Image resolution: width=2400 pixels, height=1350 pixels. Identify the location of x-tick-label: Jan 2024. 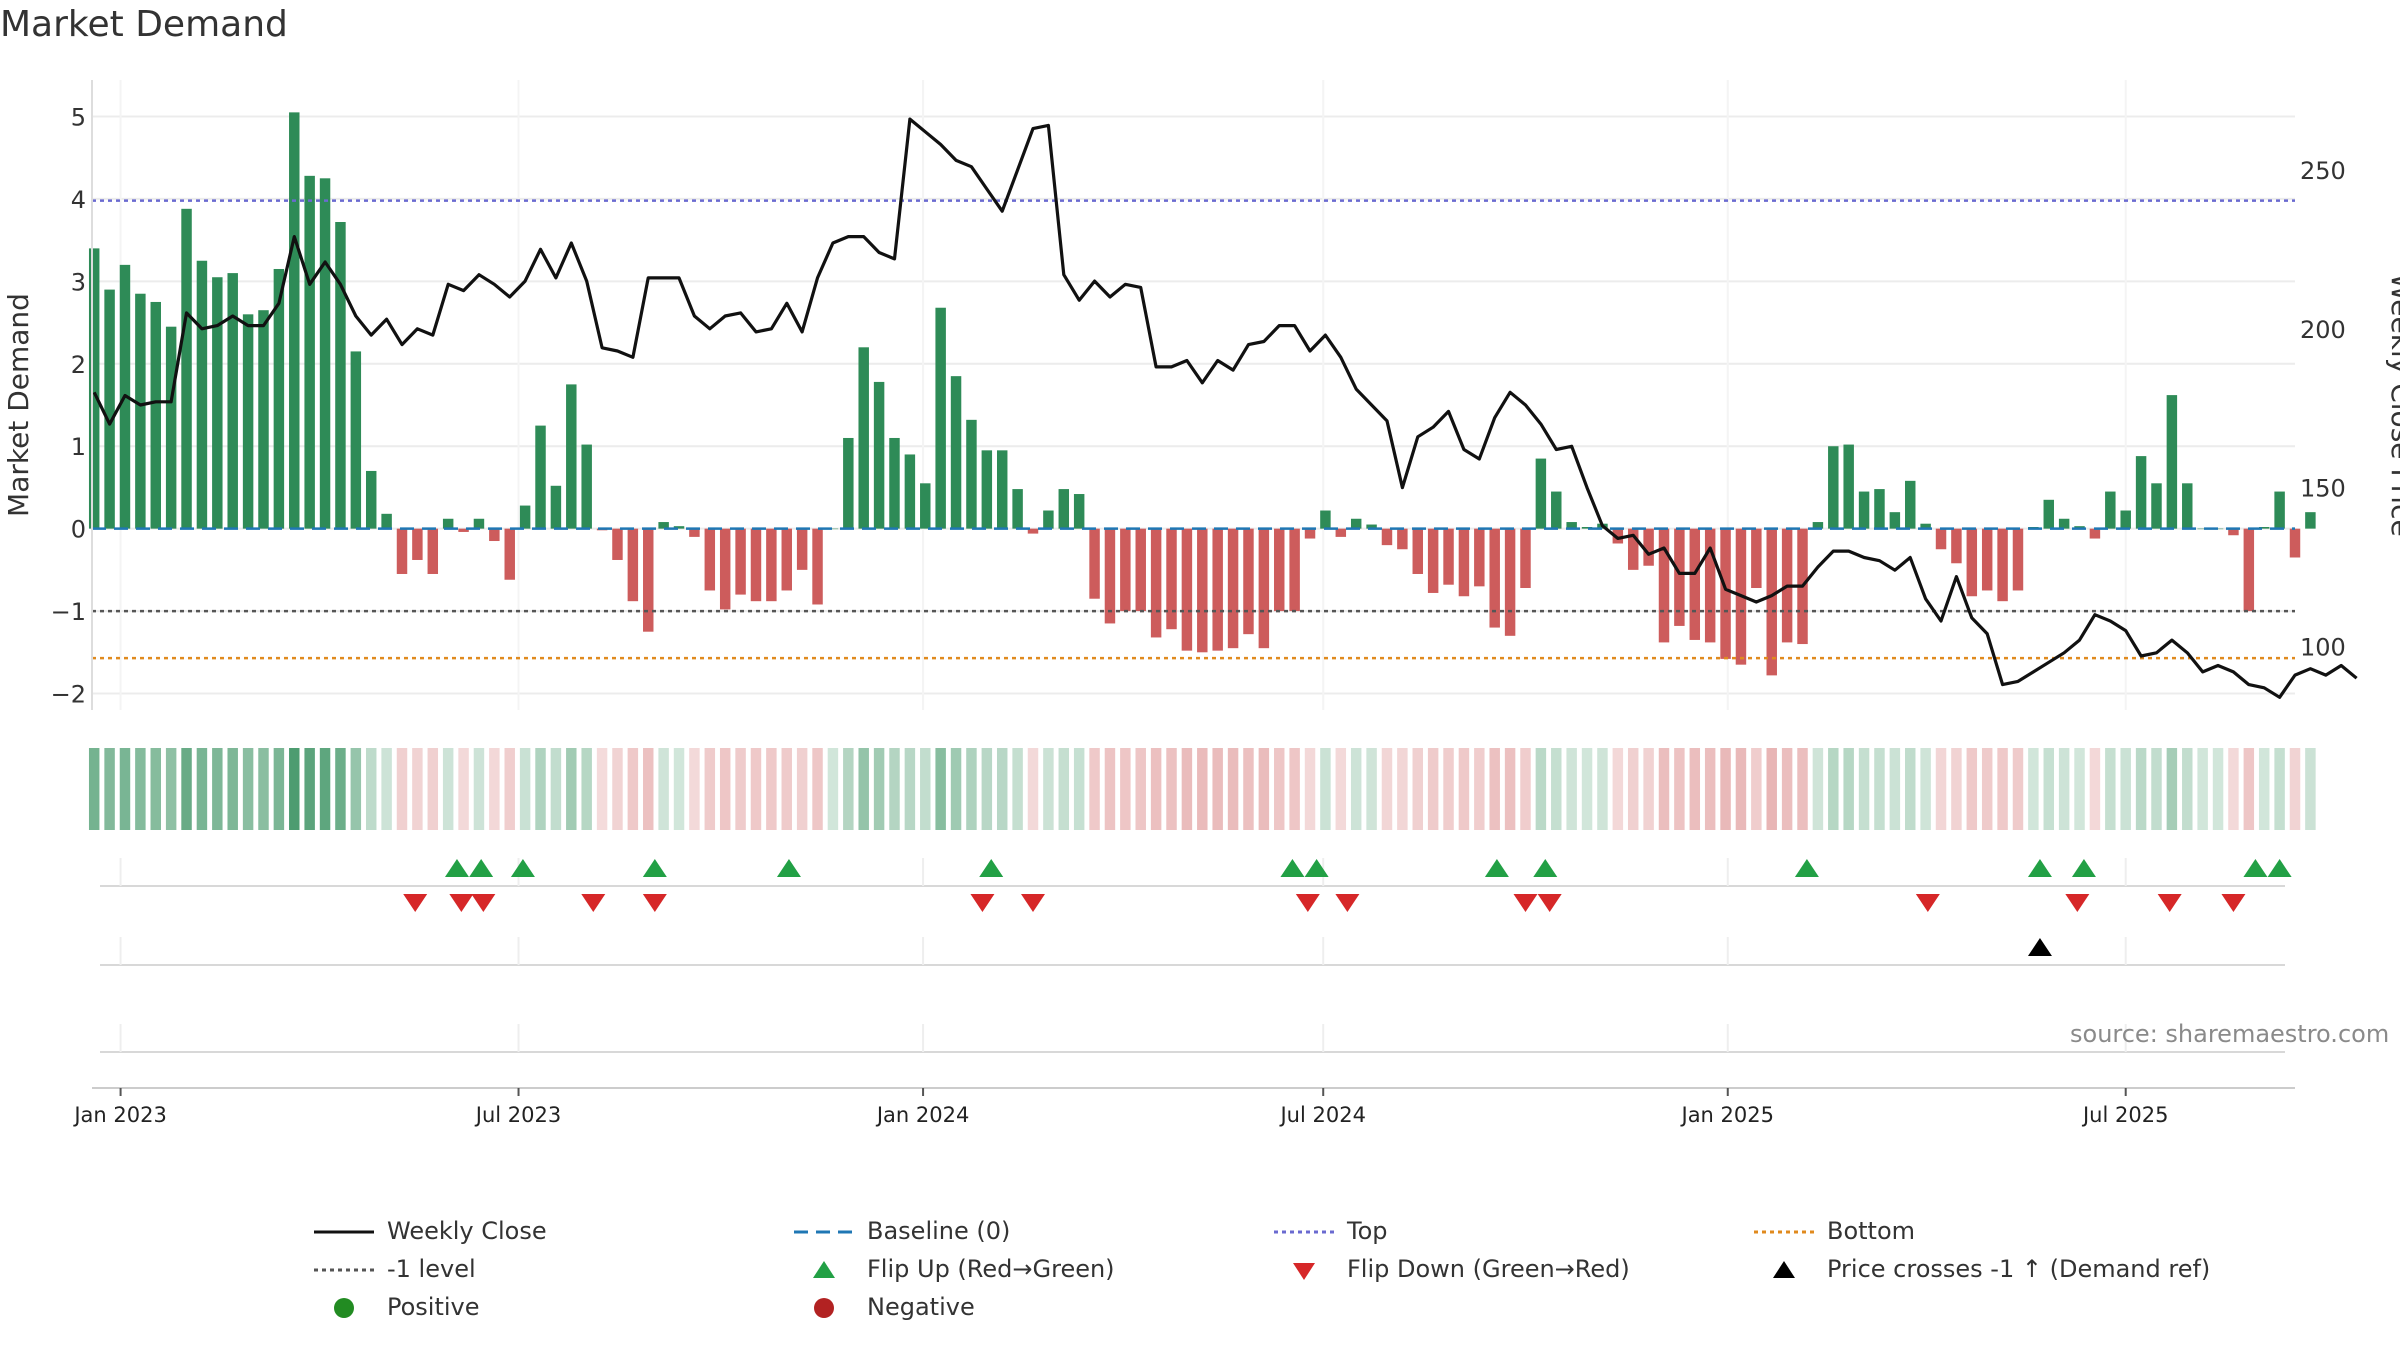
(922, 1115).